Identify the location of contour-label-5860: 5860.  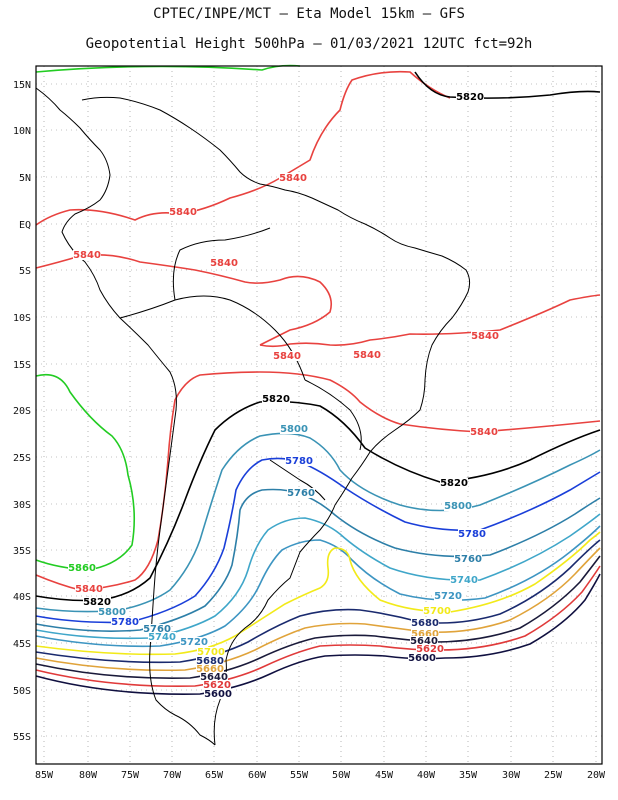
(82, 568).